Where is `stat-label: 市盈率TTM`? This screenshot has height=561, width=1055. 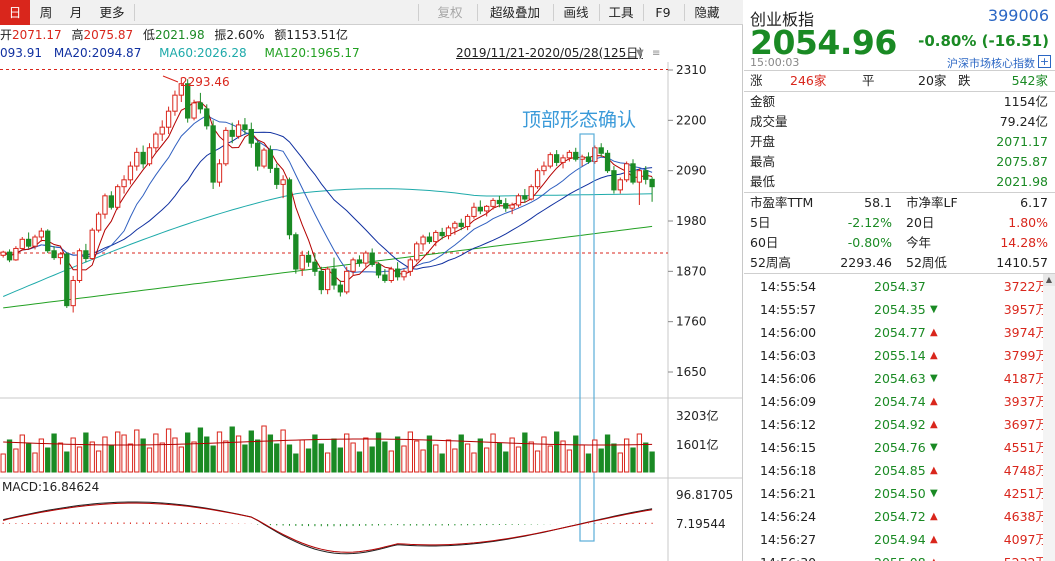
stat-label: 市盈率TTM is located at coordinates (782, 202).